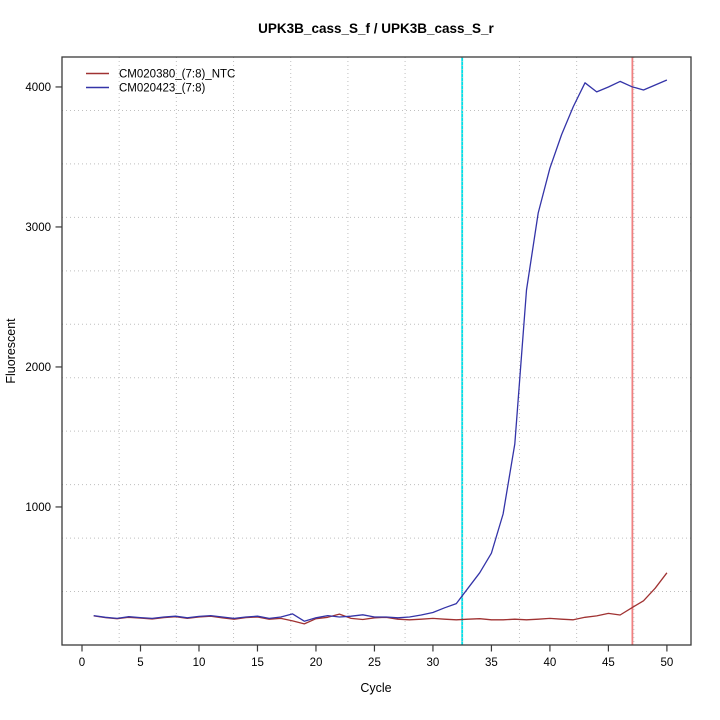 This screenshot has height=720, width=720. I want to click on chart-title: UPK3B_cass_S_f / UPK3B_cass_S_r, so click(376, 28).